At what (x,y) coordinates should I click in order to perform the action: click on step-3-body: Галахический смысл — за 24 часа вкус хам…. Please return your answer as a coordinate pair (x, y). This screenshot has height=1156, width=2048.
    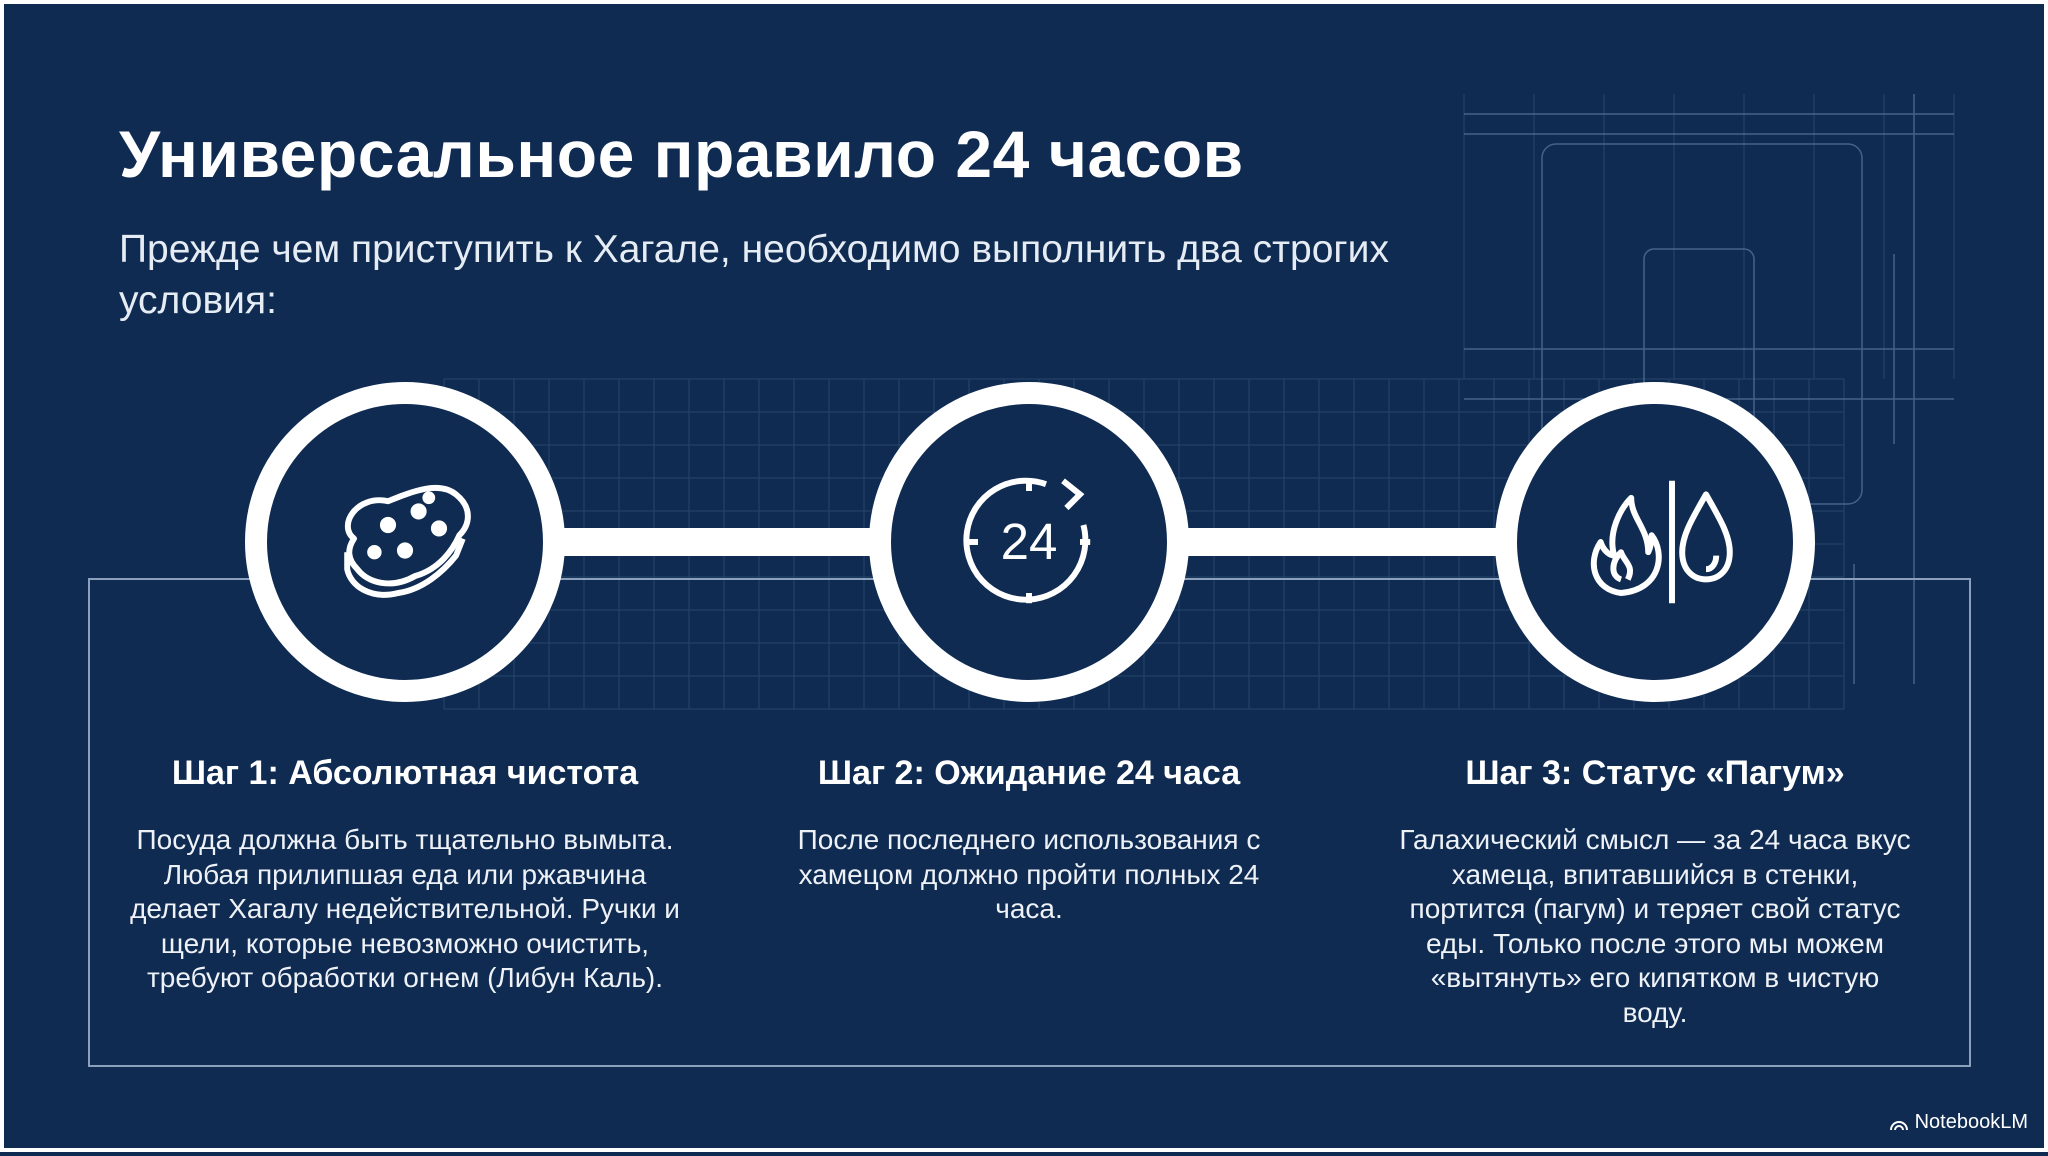
    Looking at the image, I should click on (1655, 926).